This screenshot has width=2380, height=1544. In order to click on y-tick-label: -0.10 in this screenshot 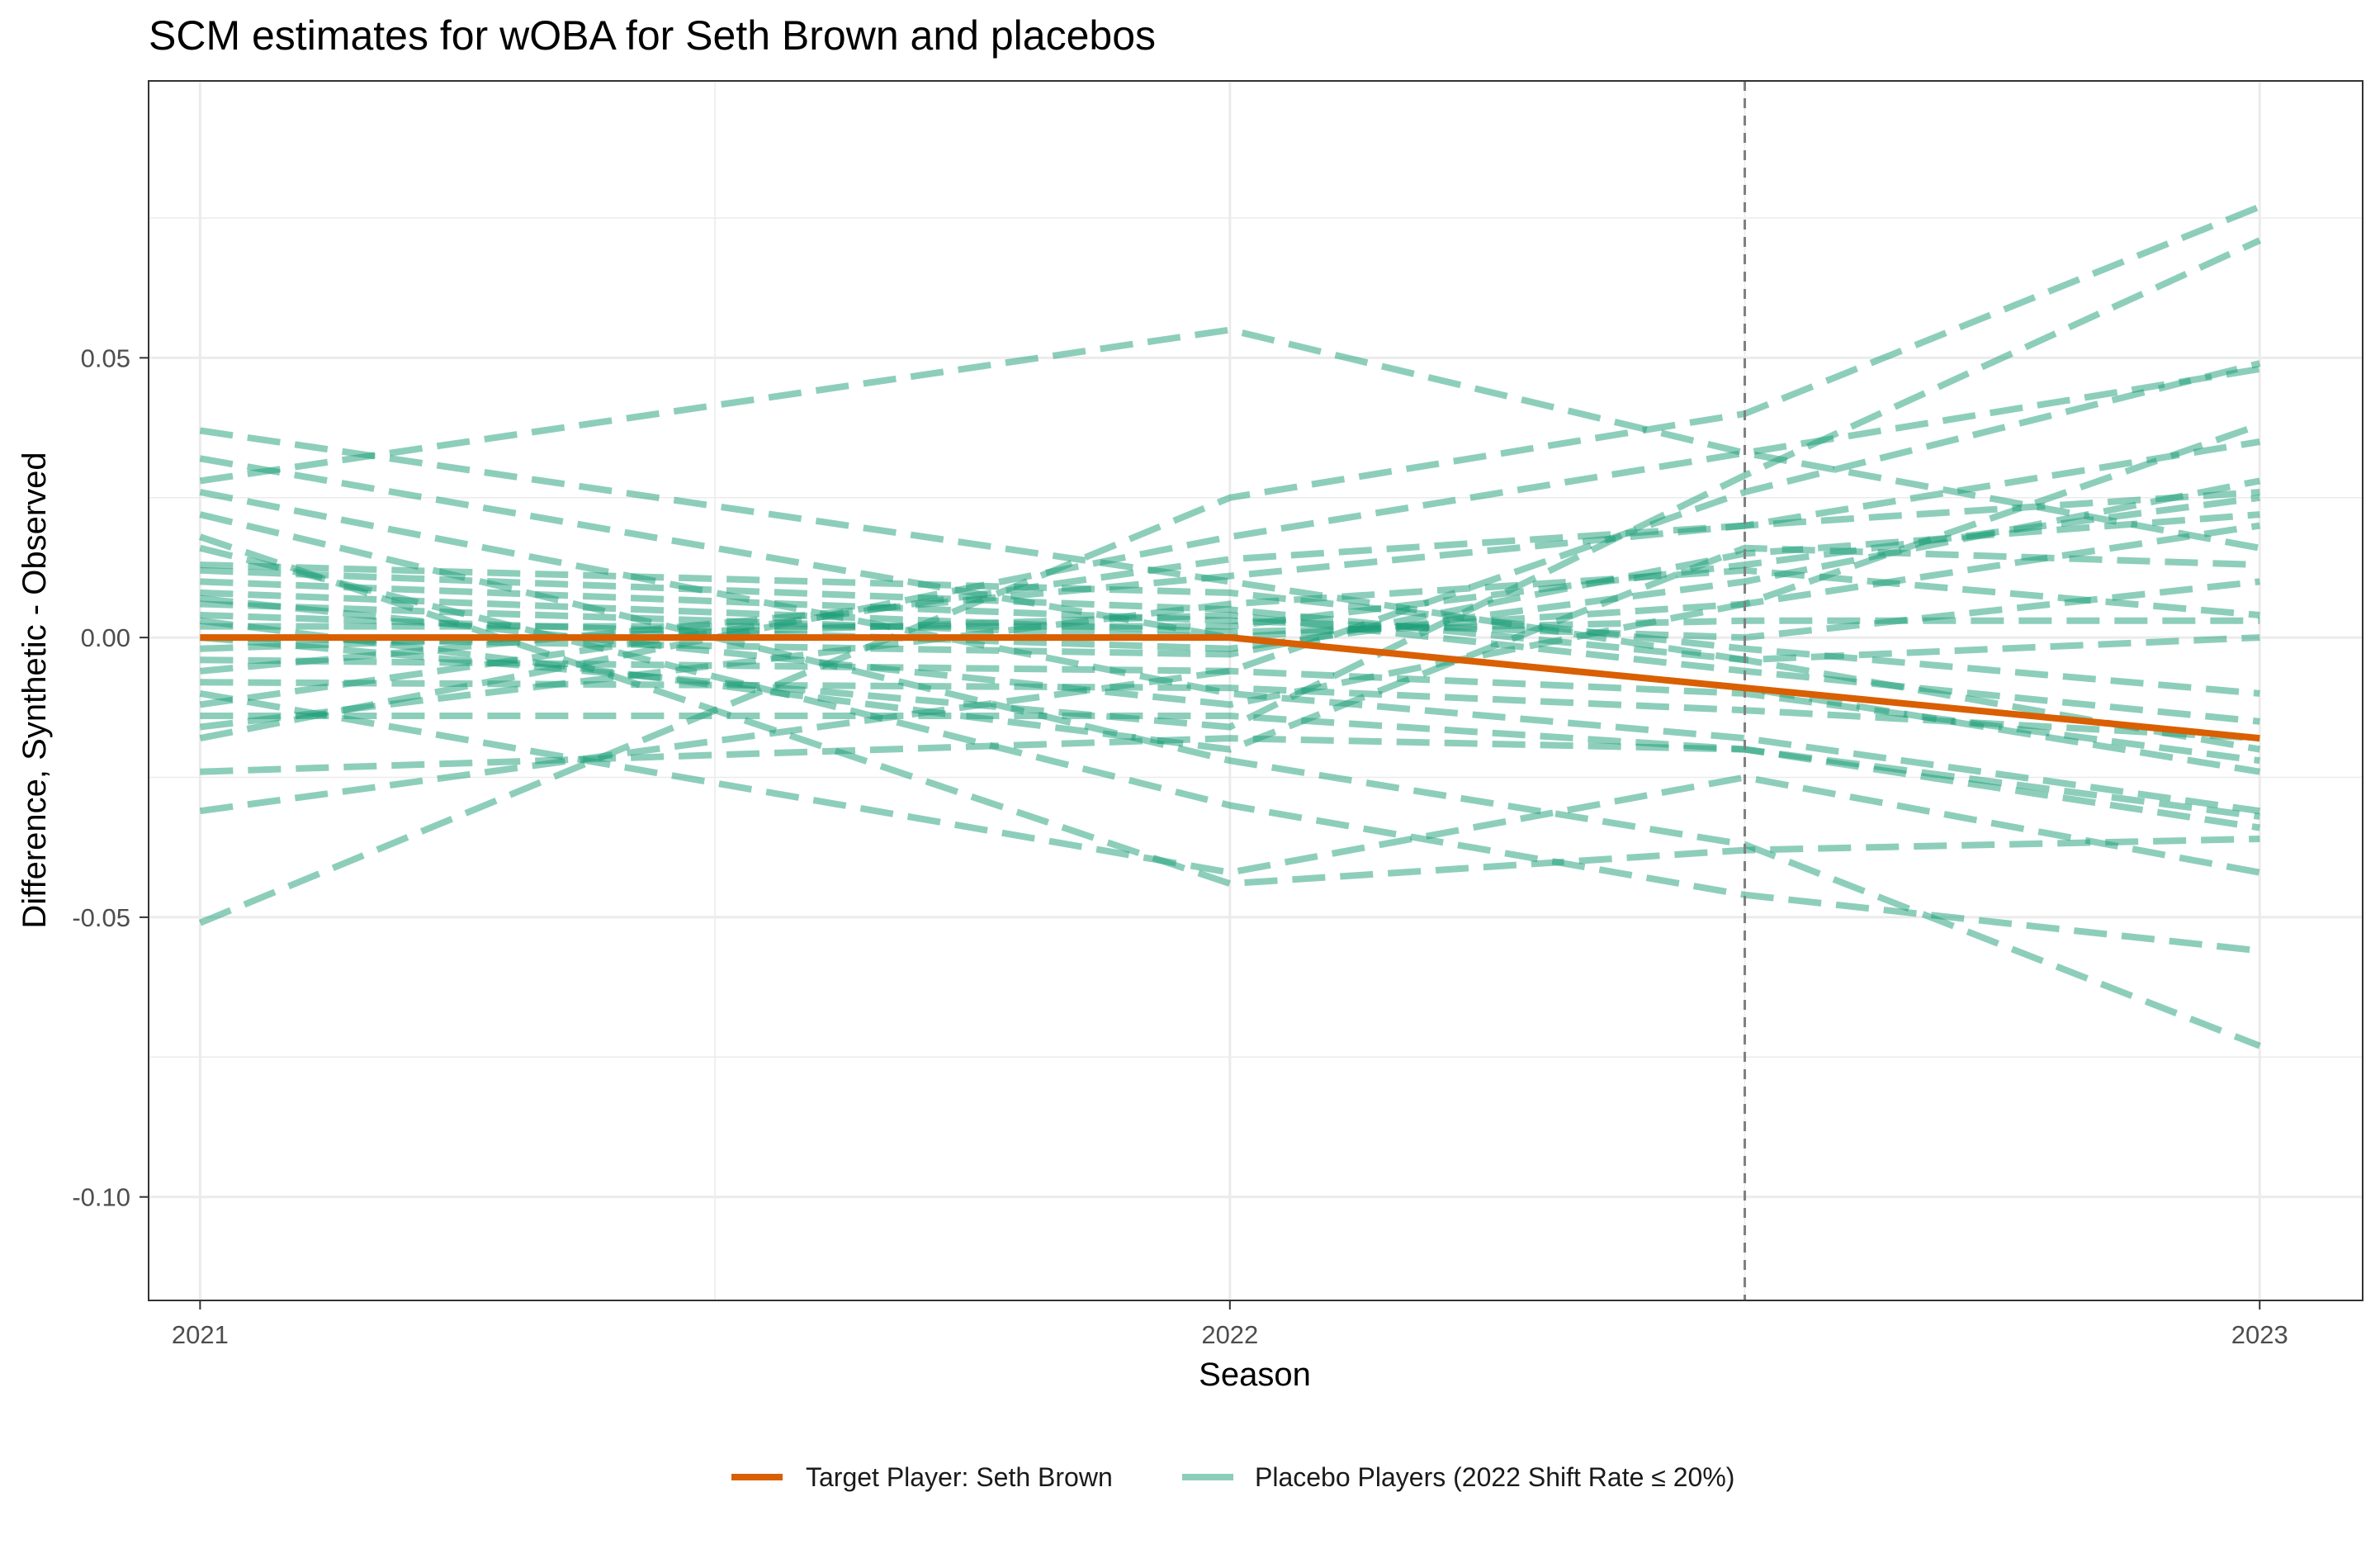, I will do `click(101, 1198)`.